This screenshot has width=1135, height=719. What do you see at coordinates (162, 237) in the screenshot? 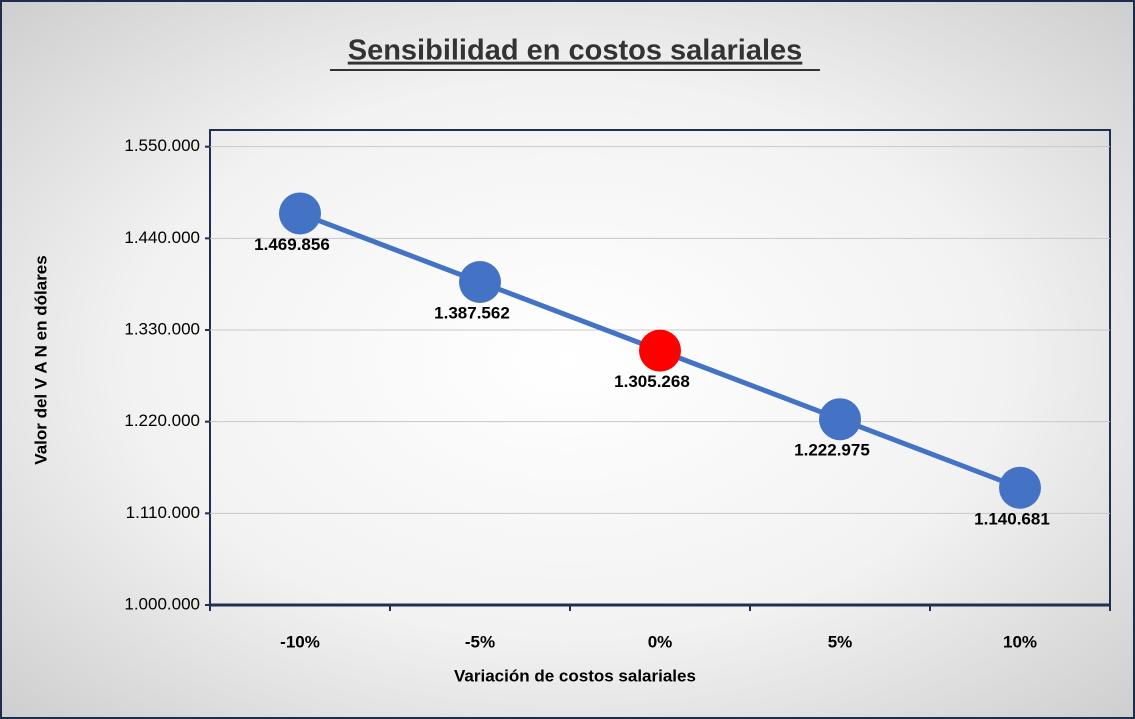
I see `y-tick-label: 1.440.000` at bounding box center [162, 237].